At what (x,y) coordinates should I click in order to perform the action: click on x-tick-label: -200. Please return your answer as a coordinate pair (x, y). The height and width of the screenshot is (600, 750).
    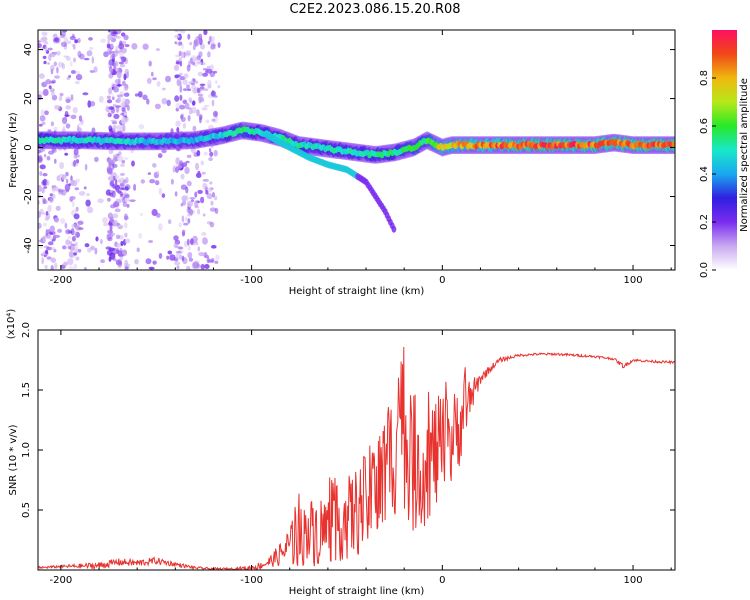
    Looking at the image, I should click on (61, 580).